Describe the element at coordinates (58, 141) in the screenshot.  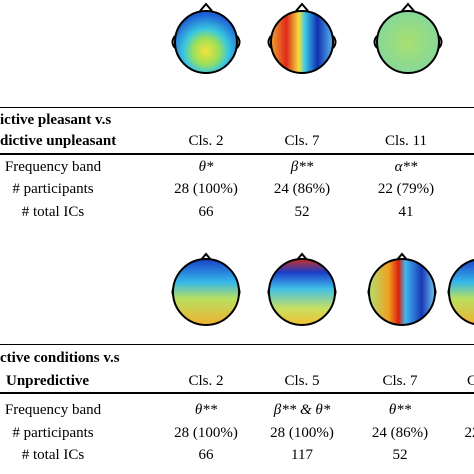
I see `table-title: dictive unpleasant` at that location.